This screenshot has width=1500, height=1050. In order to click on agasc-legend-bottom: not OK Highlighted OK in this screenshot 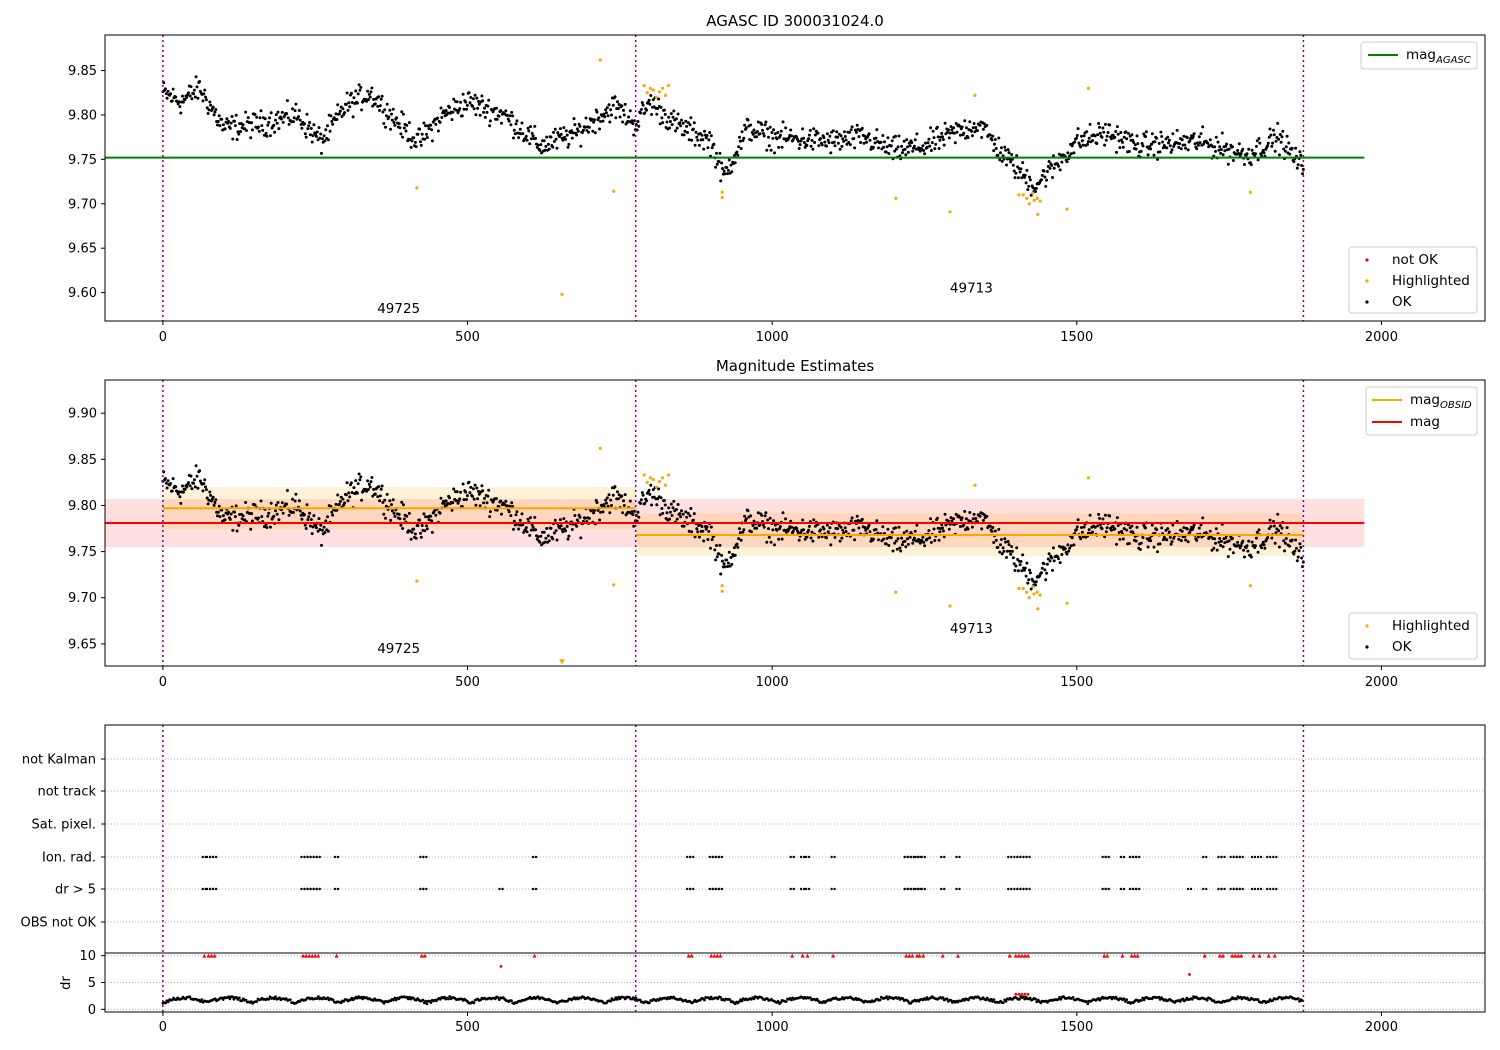, I will do `click(1413, 280)`.